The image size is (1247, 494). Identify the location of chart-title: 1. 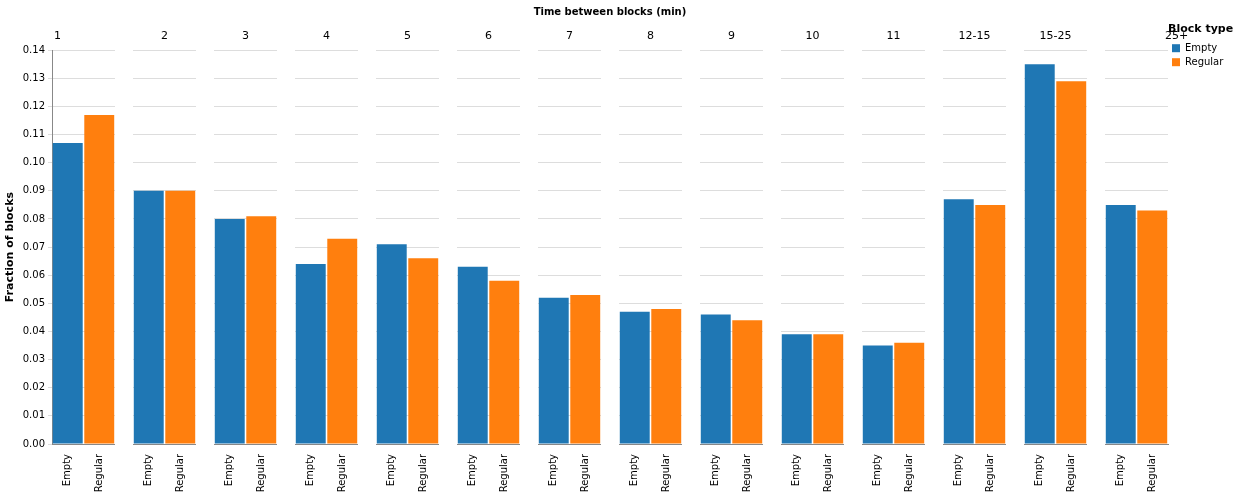
(57, 36).